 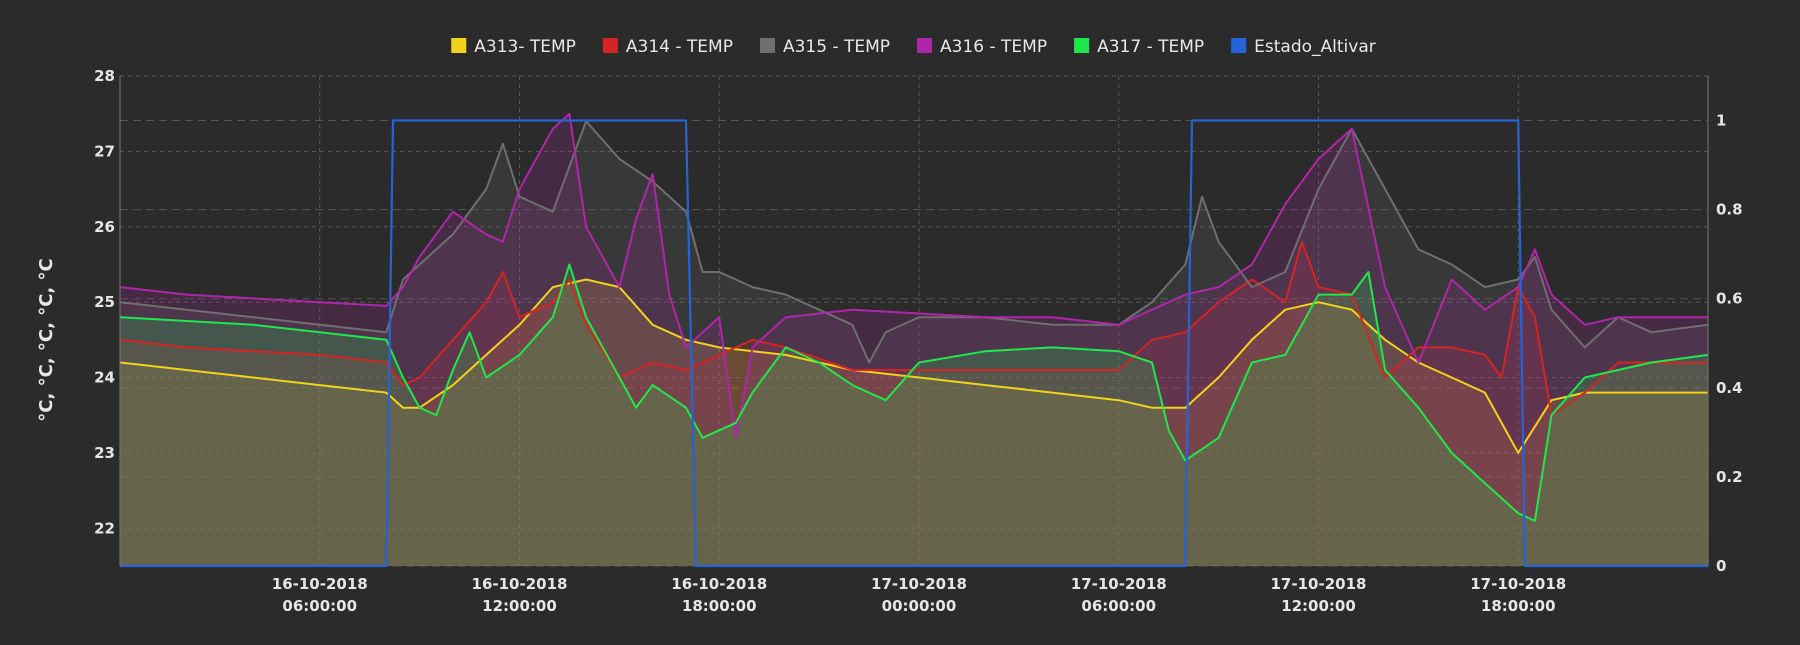 I want to click on x-tick-time: 00:00:00, so click(x=919, y=606).